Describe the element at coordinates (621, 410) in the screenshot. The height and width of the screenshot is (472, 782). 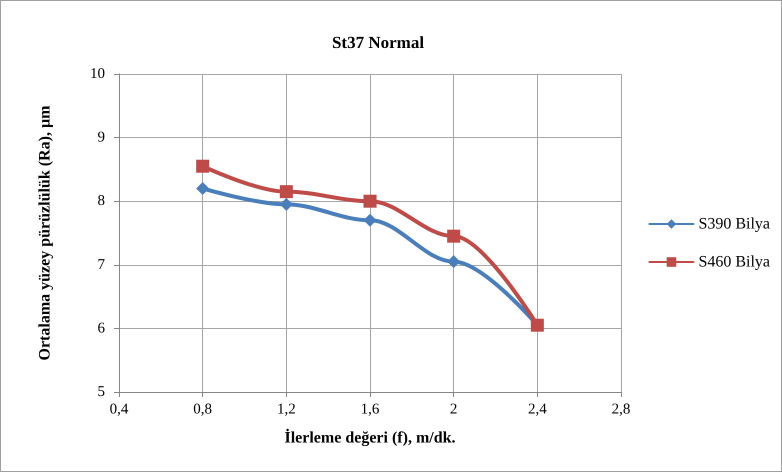
I see `x-tick-label: 2,8` at that location.